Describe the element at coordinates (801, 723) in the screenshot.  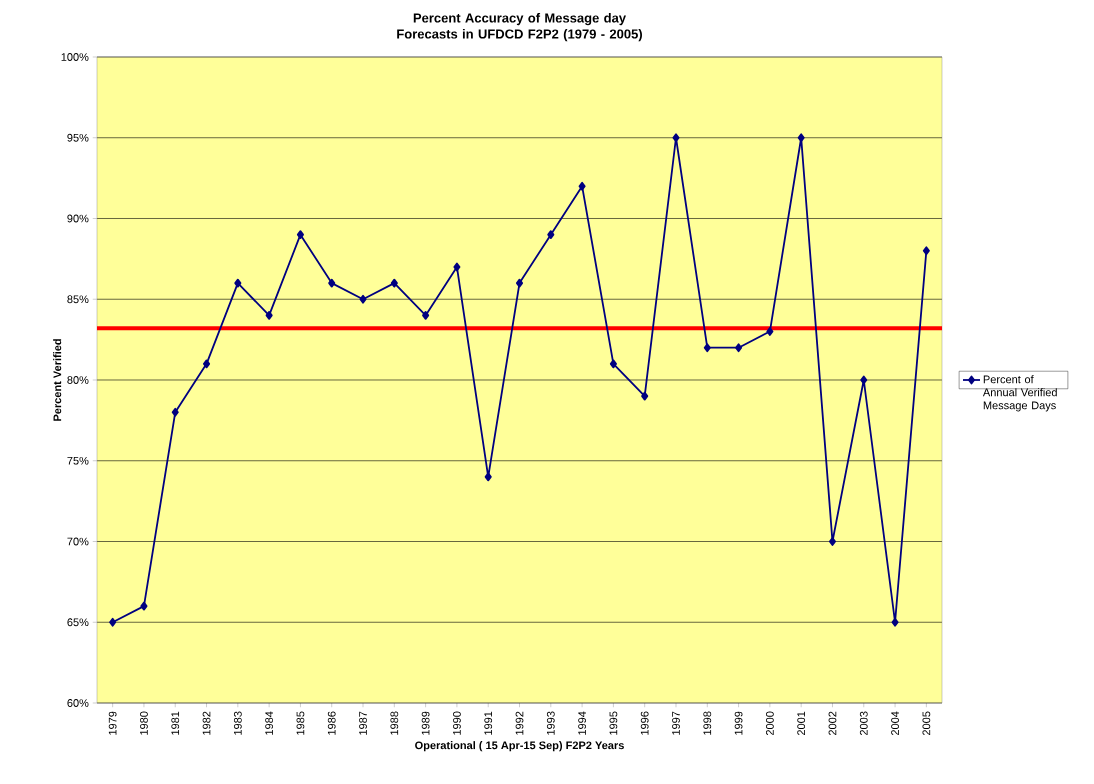
I see `x-tick-label: 2001` at that location.